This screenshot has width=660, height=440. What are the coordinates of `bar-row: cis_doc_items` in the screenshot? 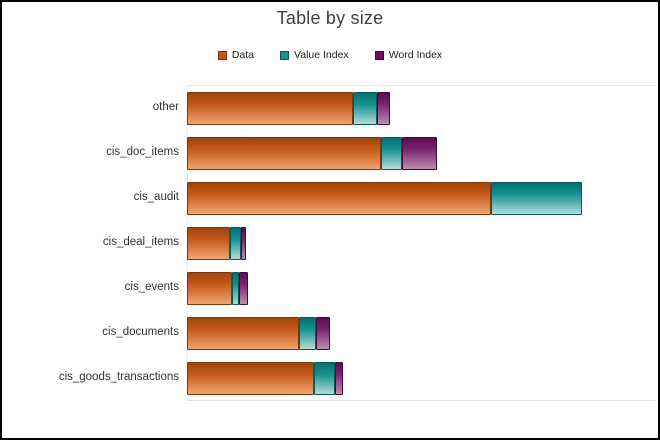 It's located at (330, 152).